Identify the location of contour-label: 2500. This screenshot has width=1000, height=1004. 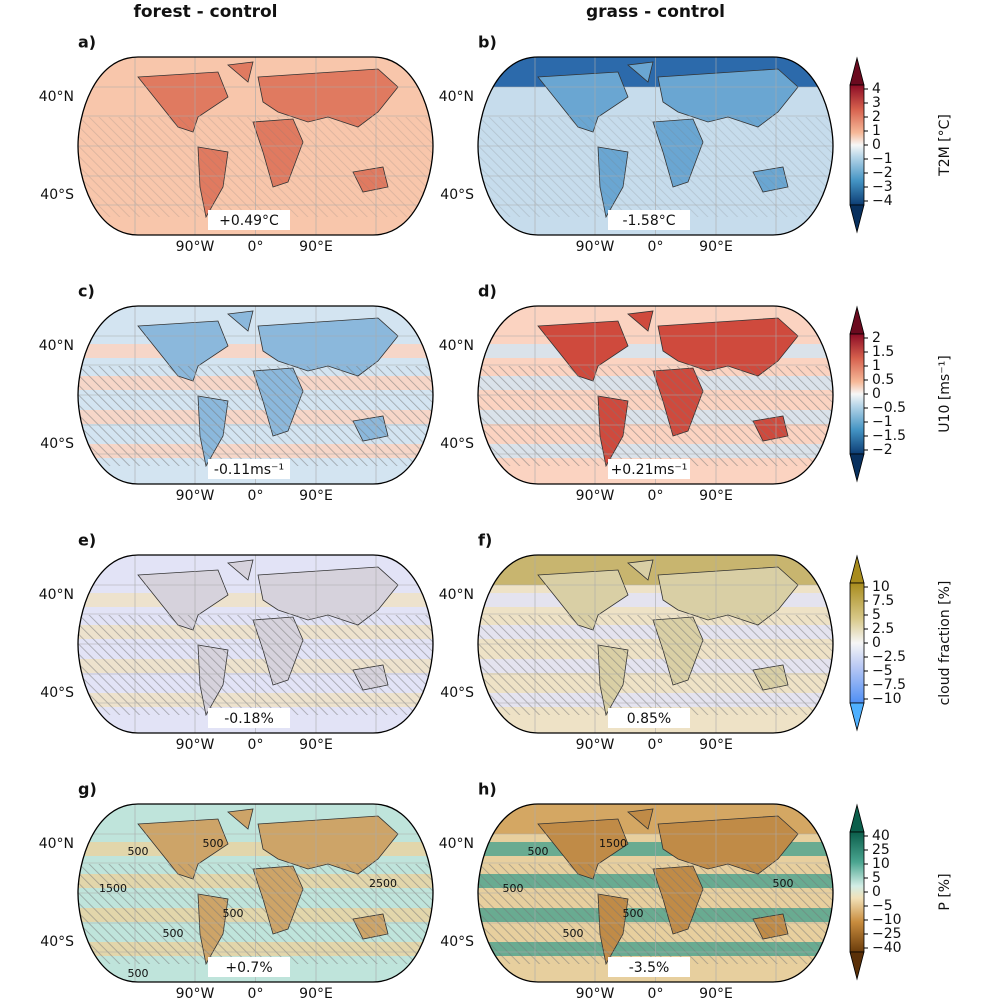
(383, 883).